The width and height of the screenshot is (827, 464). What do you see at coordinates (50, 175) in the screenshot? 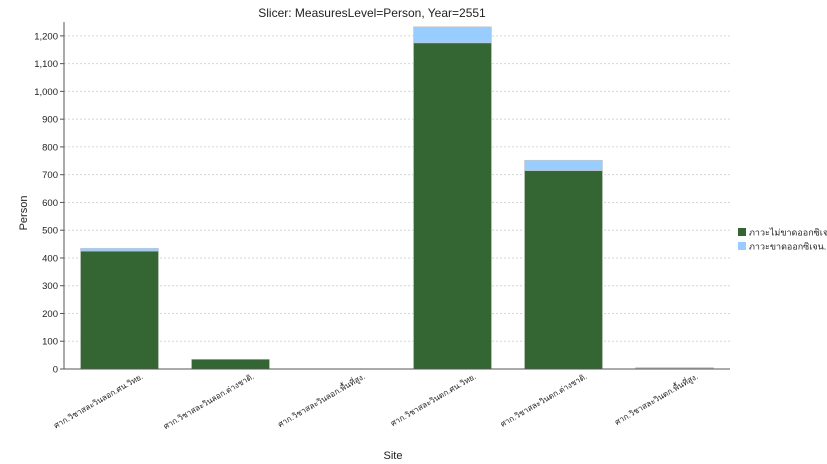
I see `y-tick-label: 700` at bounding box center [50, 175].